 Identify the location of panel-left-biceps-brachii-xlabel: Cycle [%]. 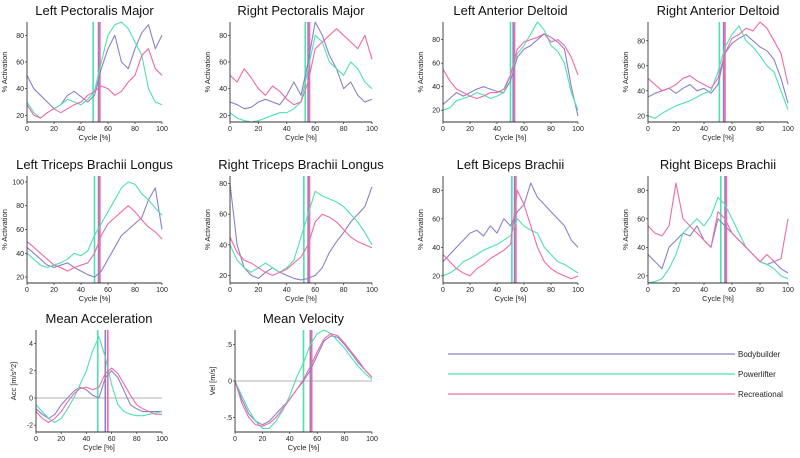
(511, 298).